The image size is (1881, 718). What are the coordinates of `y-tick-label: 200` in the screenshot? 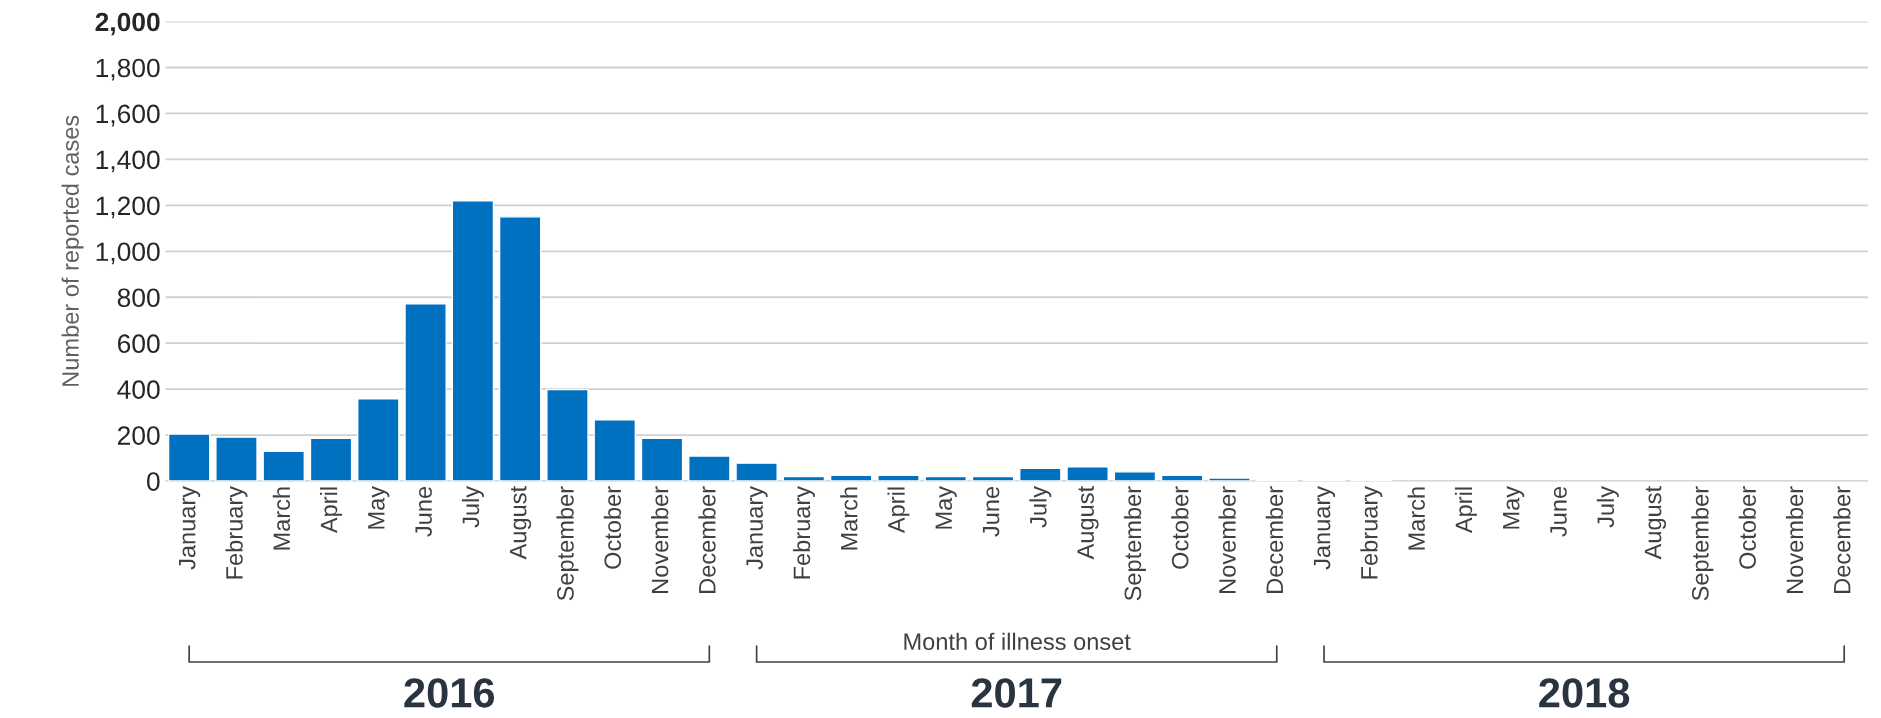 It's located at (138, 435).